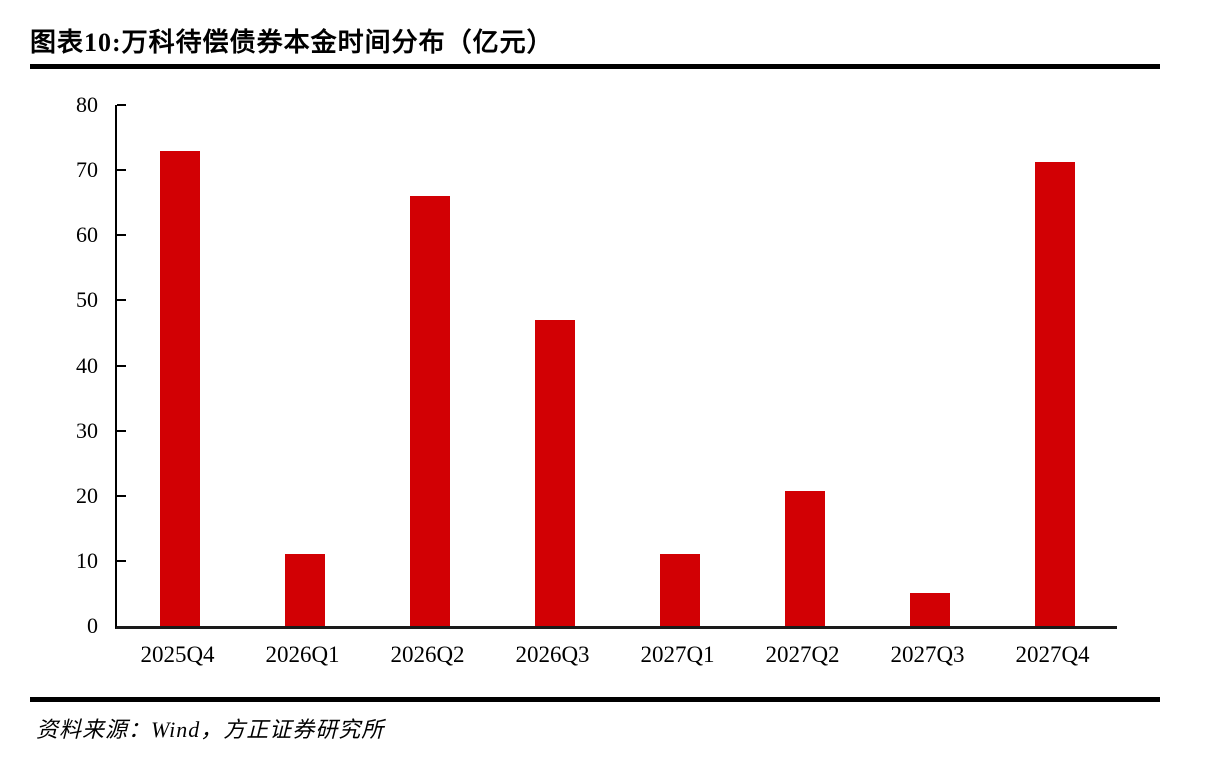  Describe the element at coordinates (1054, 394) in the screenshot. I see `bar-2027Q4` at that location.